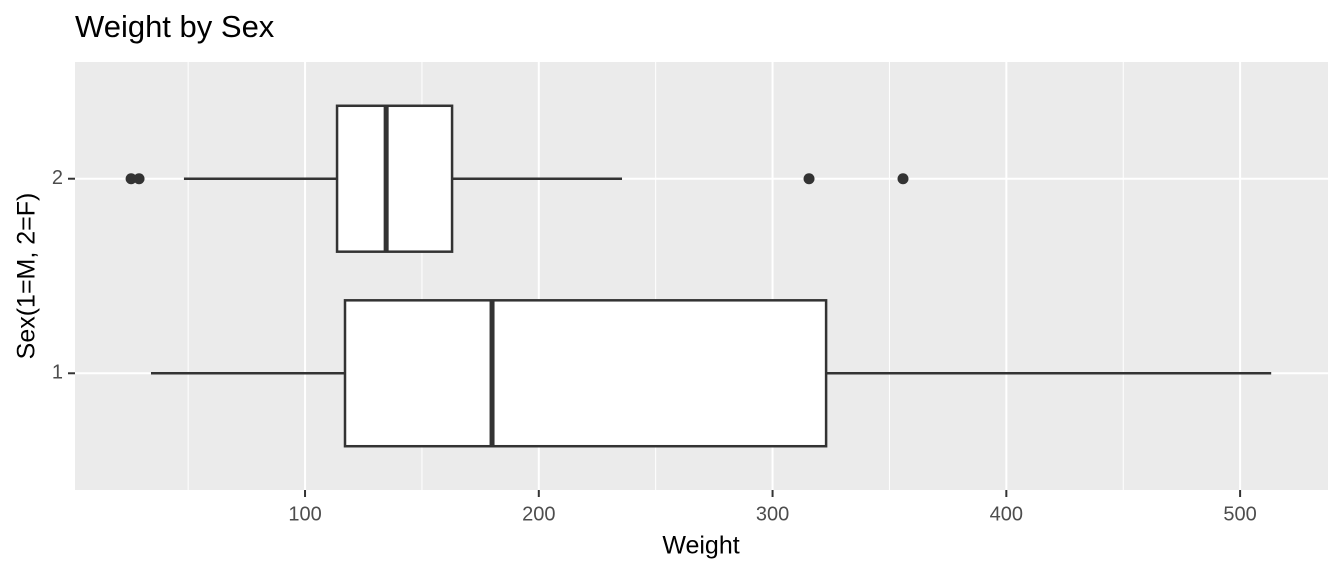 The height and width of the screenshot is (576, 1344). Describe the element at coordinates (175, 26) in the screenshot. I see `chart-title: Weight by Sex` at that location.